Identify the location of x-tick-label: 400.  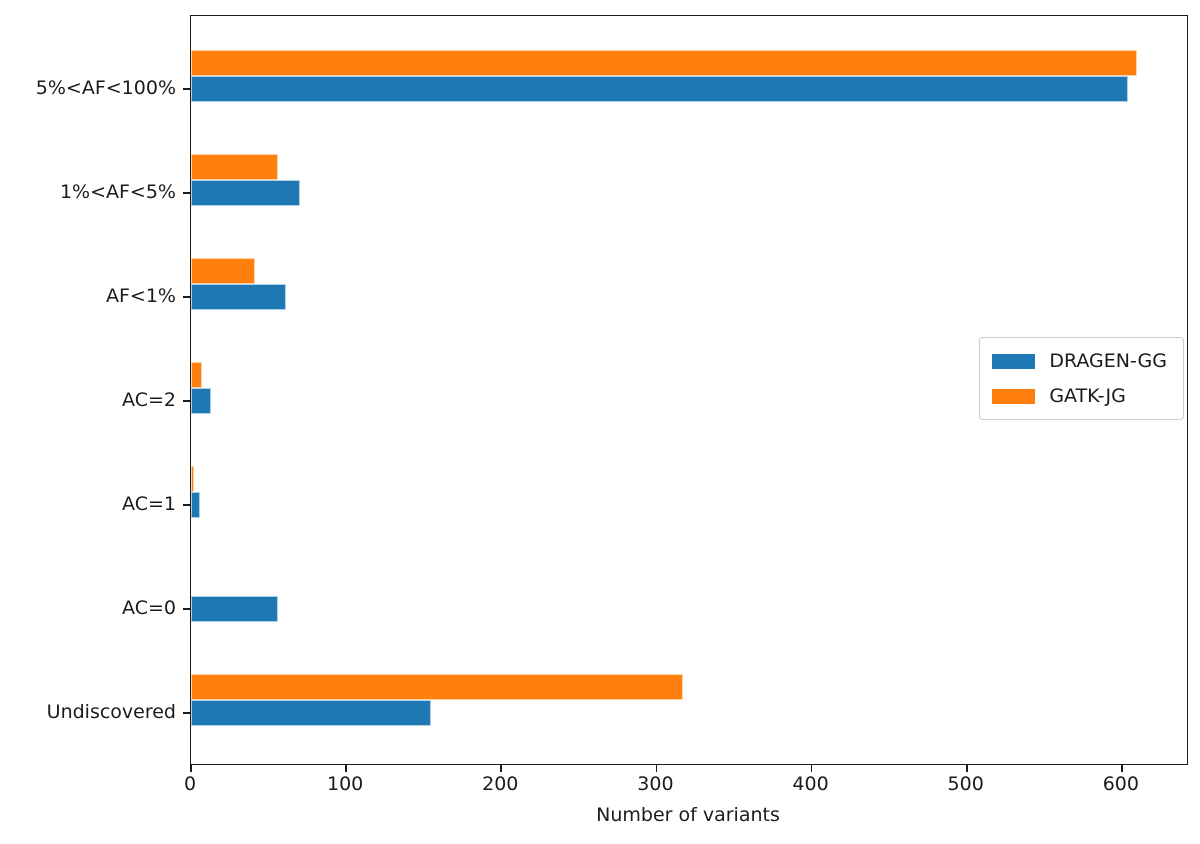
(810, 784).